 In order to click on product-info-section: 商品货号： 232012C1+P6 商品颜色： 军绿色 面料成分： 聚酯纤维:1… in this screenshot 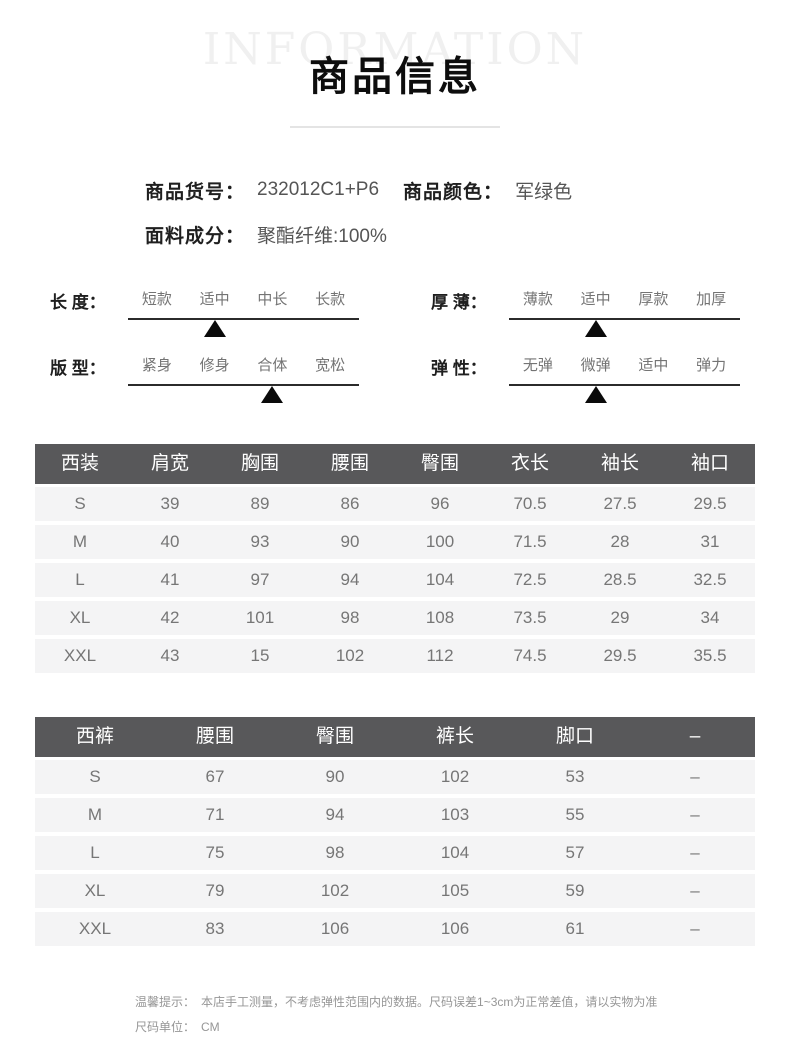, I will do `click(467, 212)`.